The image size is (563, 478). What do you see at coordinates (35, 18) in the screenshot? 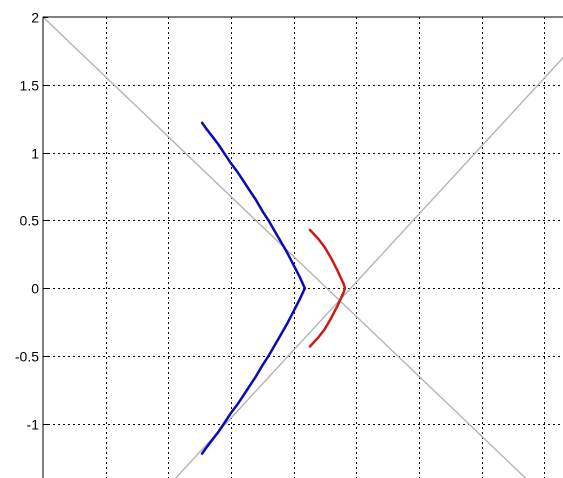
I see `y-tick-label: 2` at bounding box center [35, 18].